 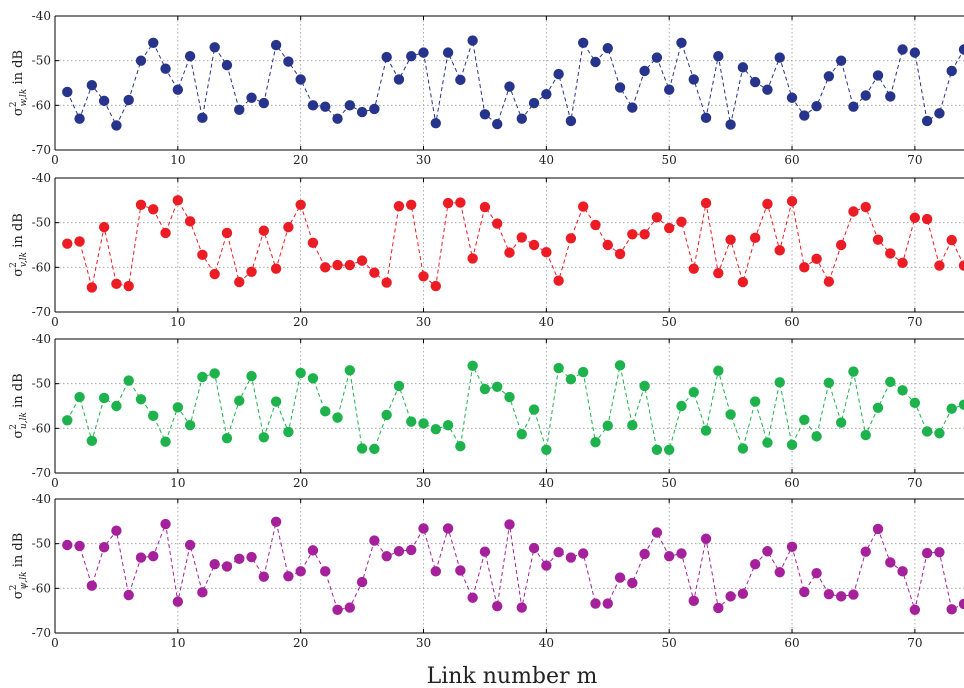 What do you see at coordinates (669, 160) in the screenshot?
I see `x-tick-label: 50` at bounding box center [669, 160].